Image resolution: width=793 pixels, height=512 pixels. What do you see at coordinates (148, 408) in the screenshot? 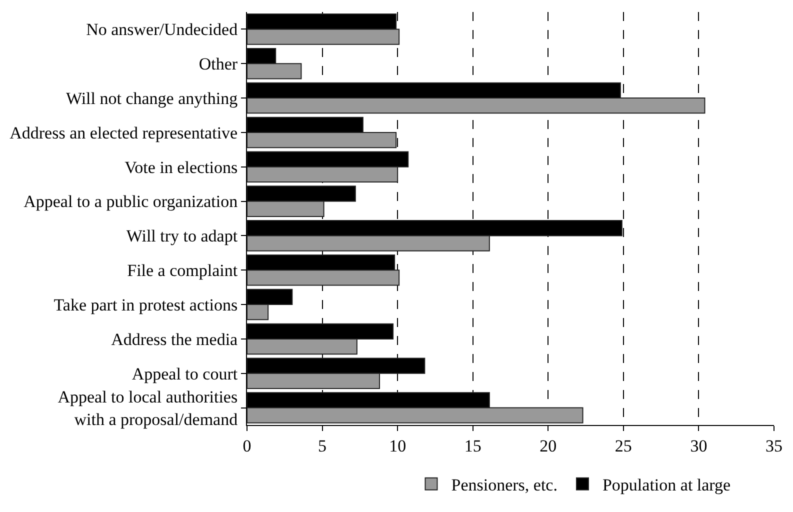
I see `y-tick-label: Appeal to local authorities with a proposal/demand` at bounding box center [148, 408].